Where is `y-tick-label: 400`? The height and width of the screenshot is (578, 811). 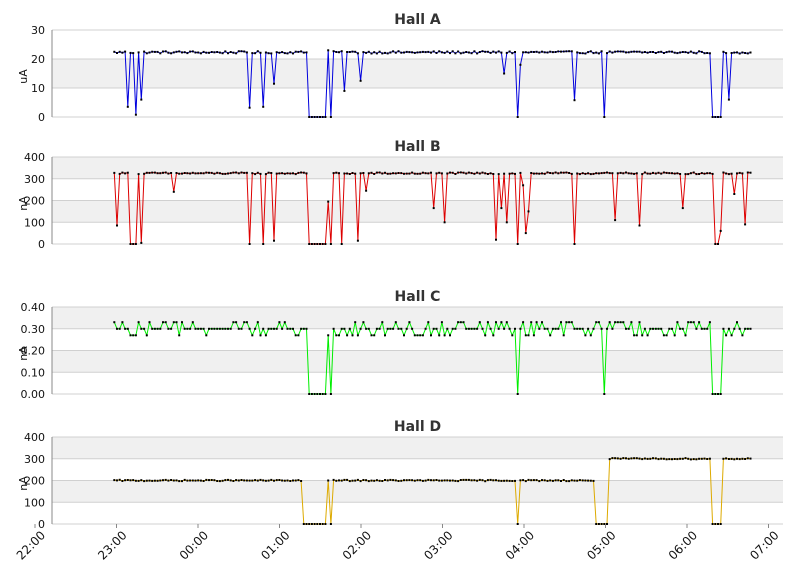 y-tick-label: 400 is located at coordinates (34, 157).